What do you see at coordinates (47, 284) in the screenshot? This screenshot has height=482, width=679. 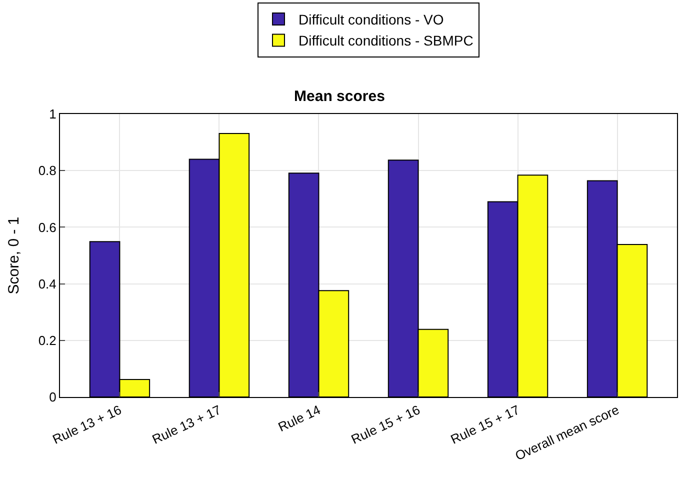 I see `y-tick-label: 0.4` at bounding box center [47, 284].